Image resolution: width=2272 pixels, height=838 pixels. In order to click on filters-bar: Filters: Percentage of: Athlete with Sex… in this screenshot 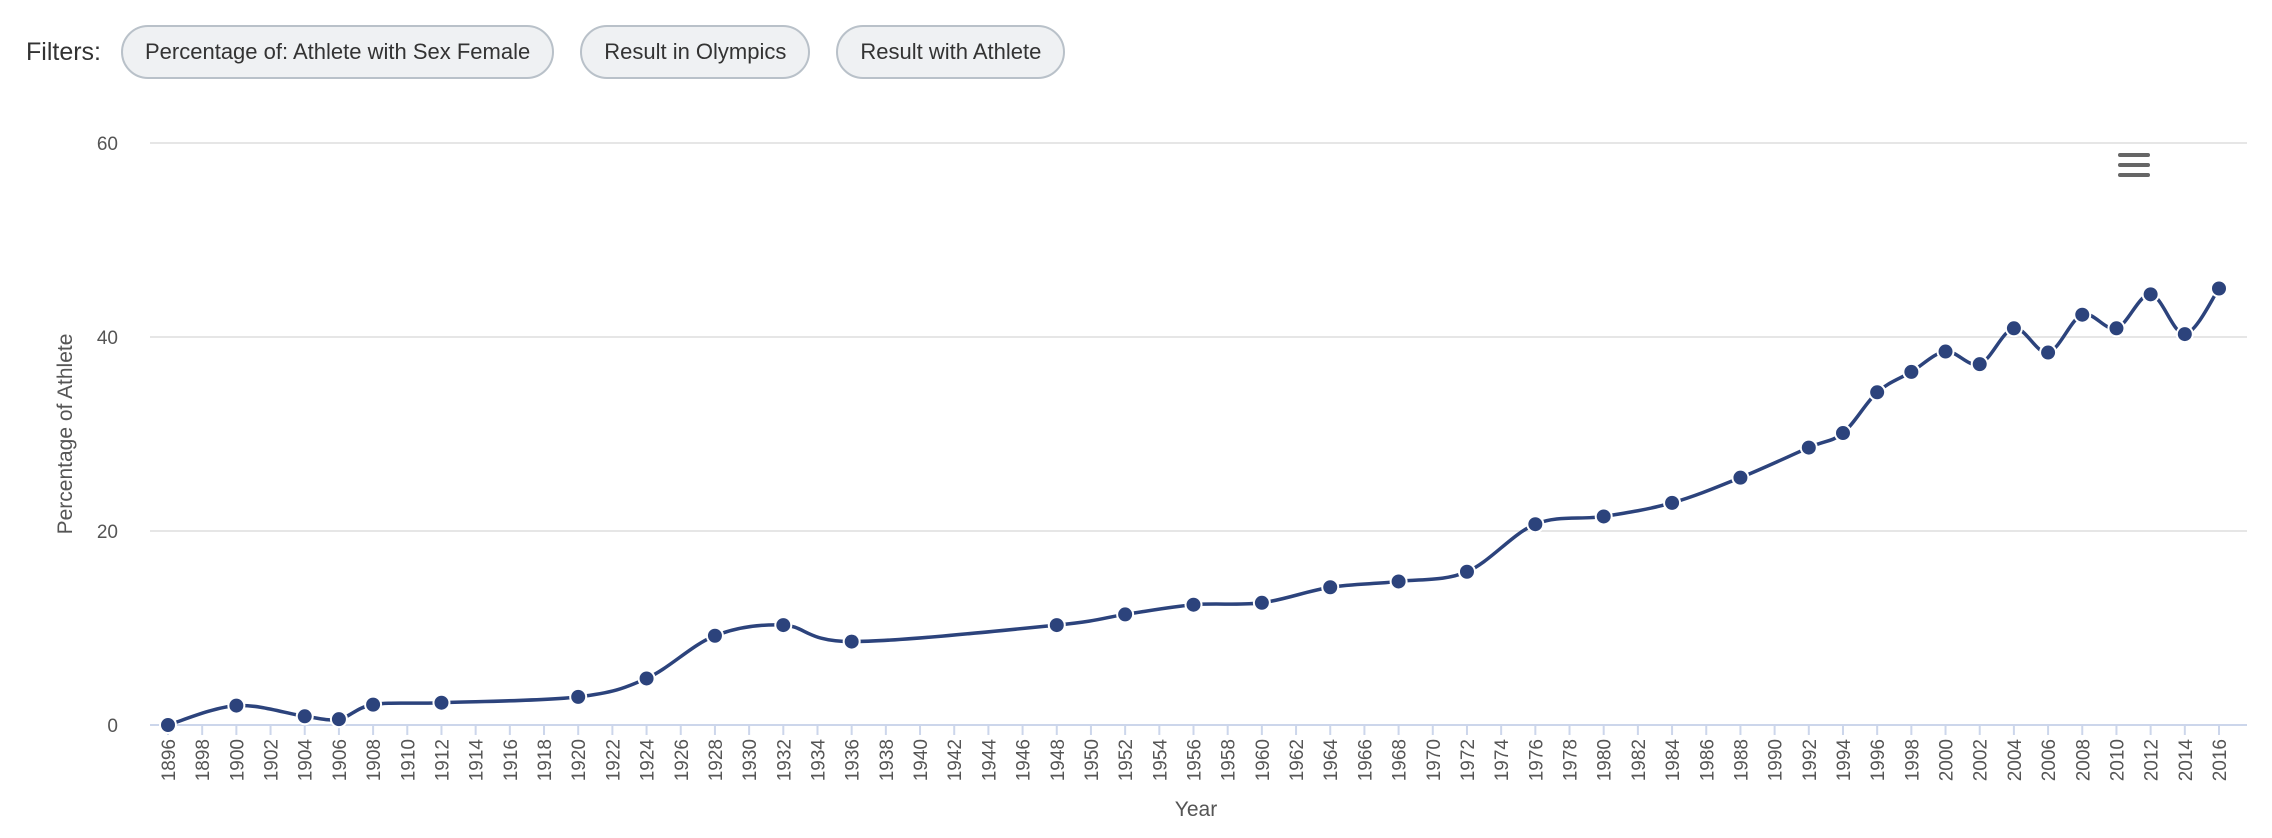, I will do `click(546, 52)`.